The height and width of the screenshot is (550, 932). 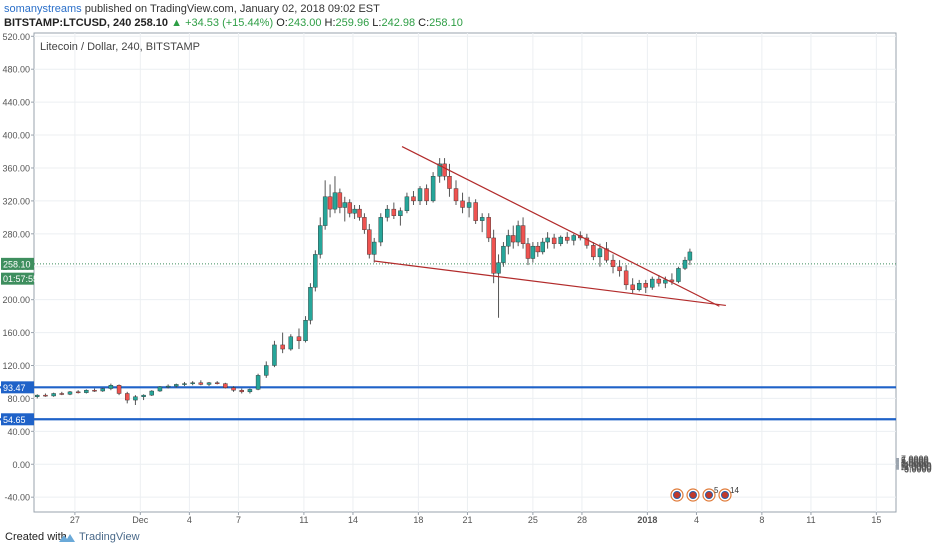 I want to click on left-tick-label: 0.00, so click(x=21, y=465).